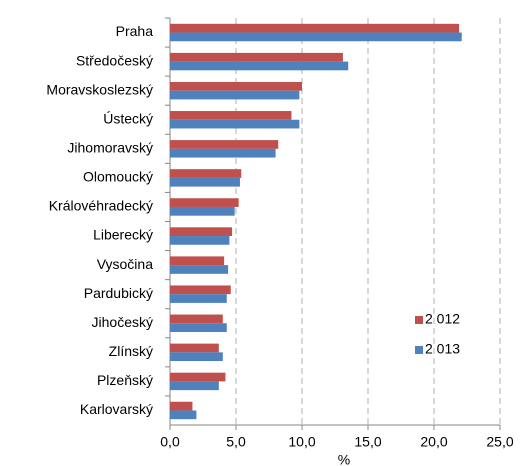  What do you see at coordinates (236, 442) in the screenshot?
I see `x-tick-label: 5,0` at bounding box center [236, 442].